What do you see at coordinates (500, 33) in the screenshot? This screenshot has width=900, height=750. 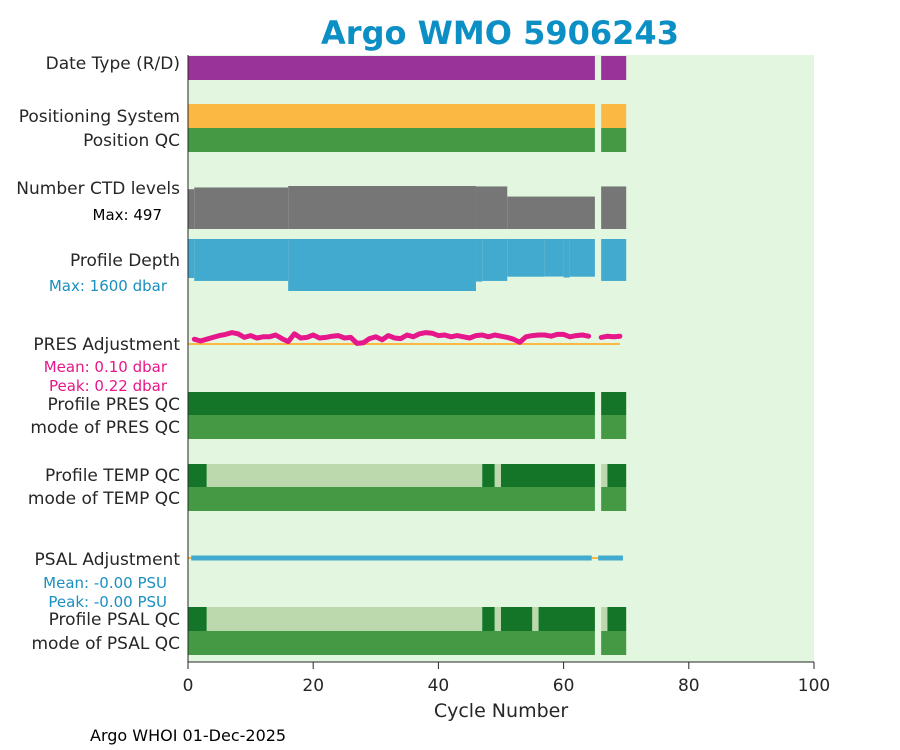 I see `chart-title: Argo WMO 5906243` at bounding box center [500, 33].